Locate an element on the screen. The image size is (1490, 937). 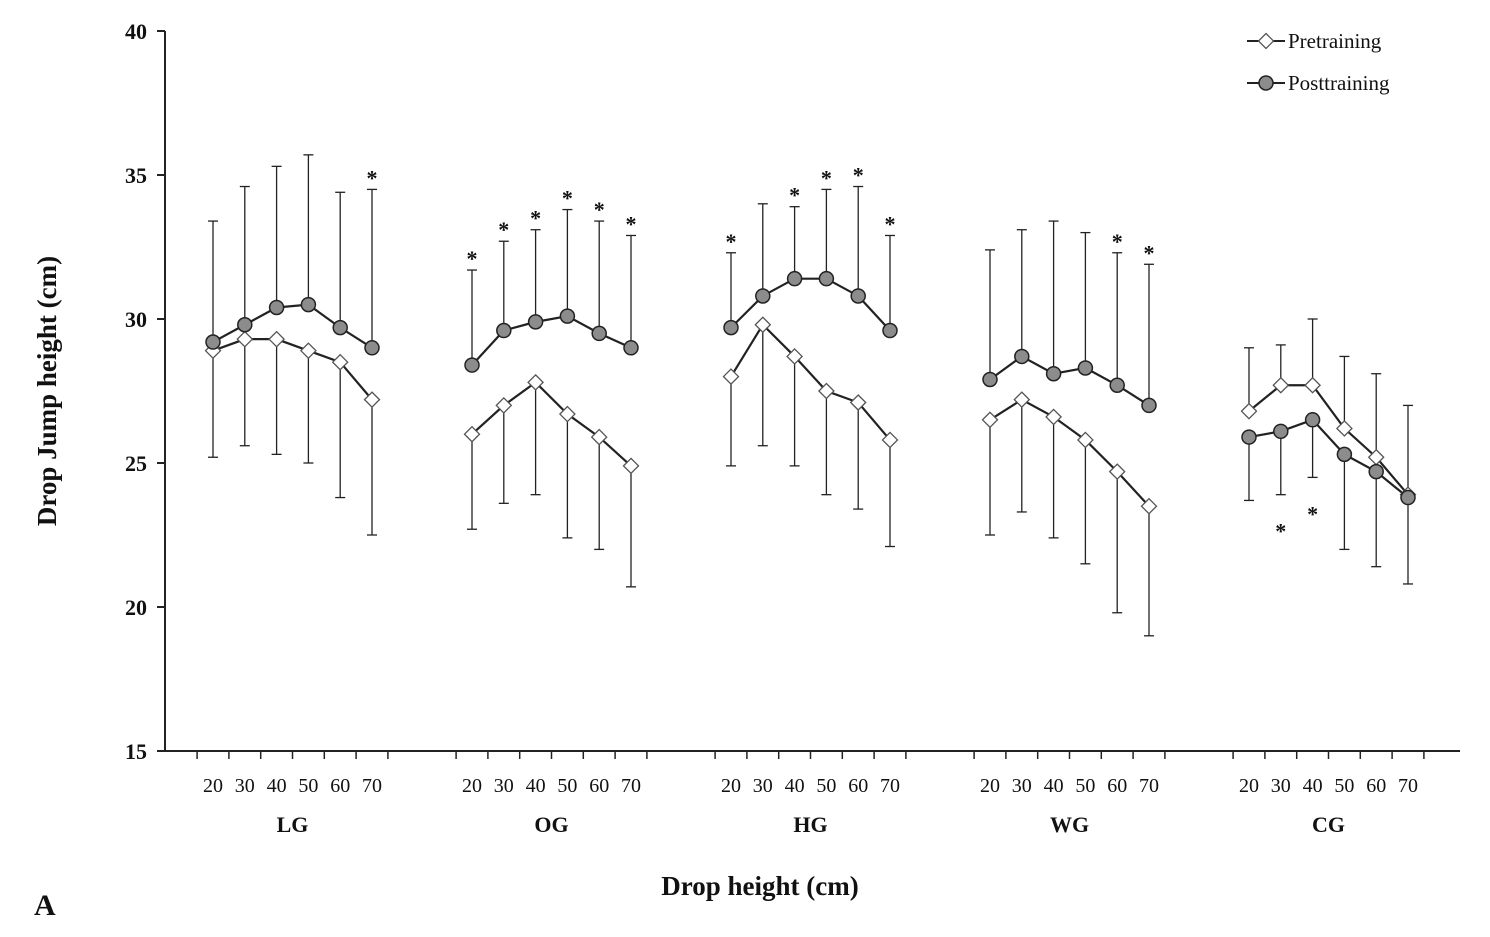
legend: Pretraining Posttraining is located at coordinates (1318, 62).